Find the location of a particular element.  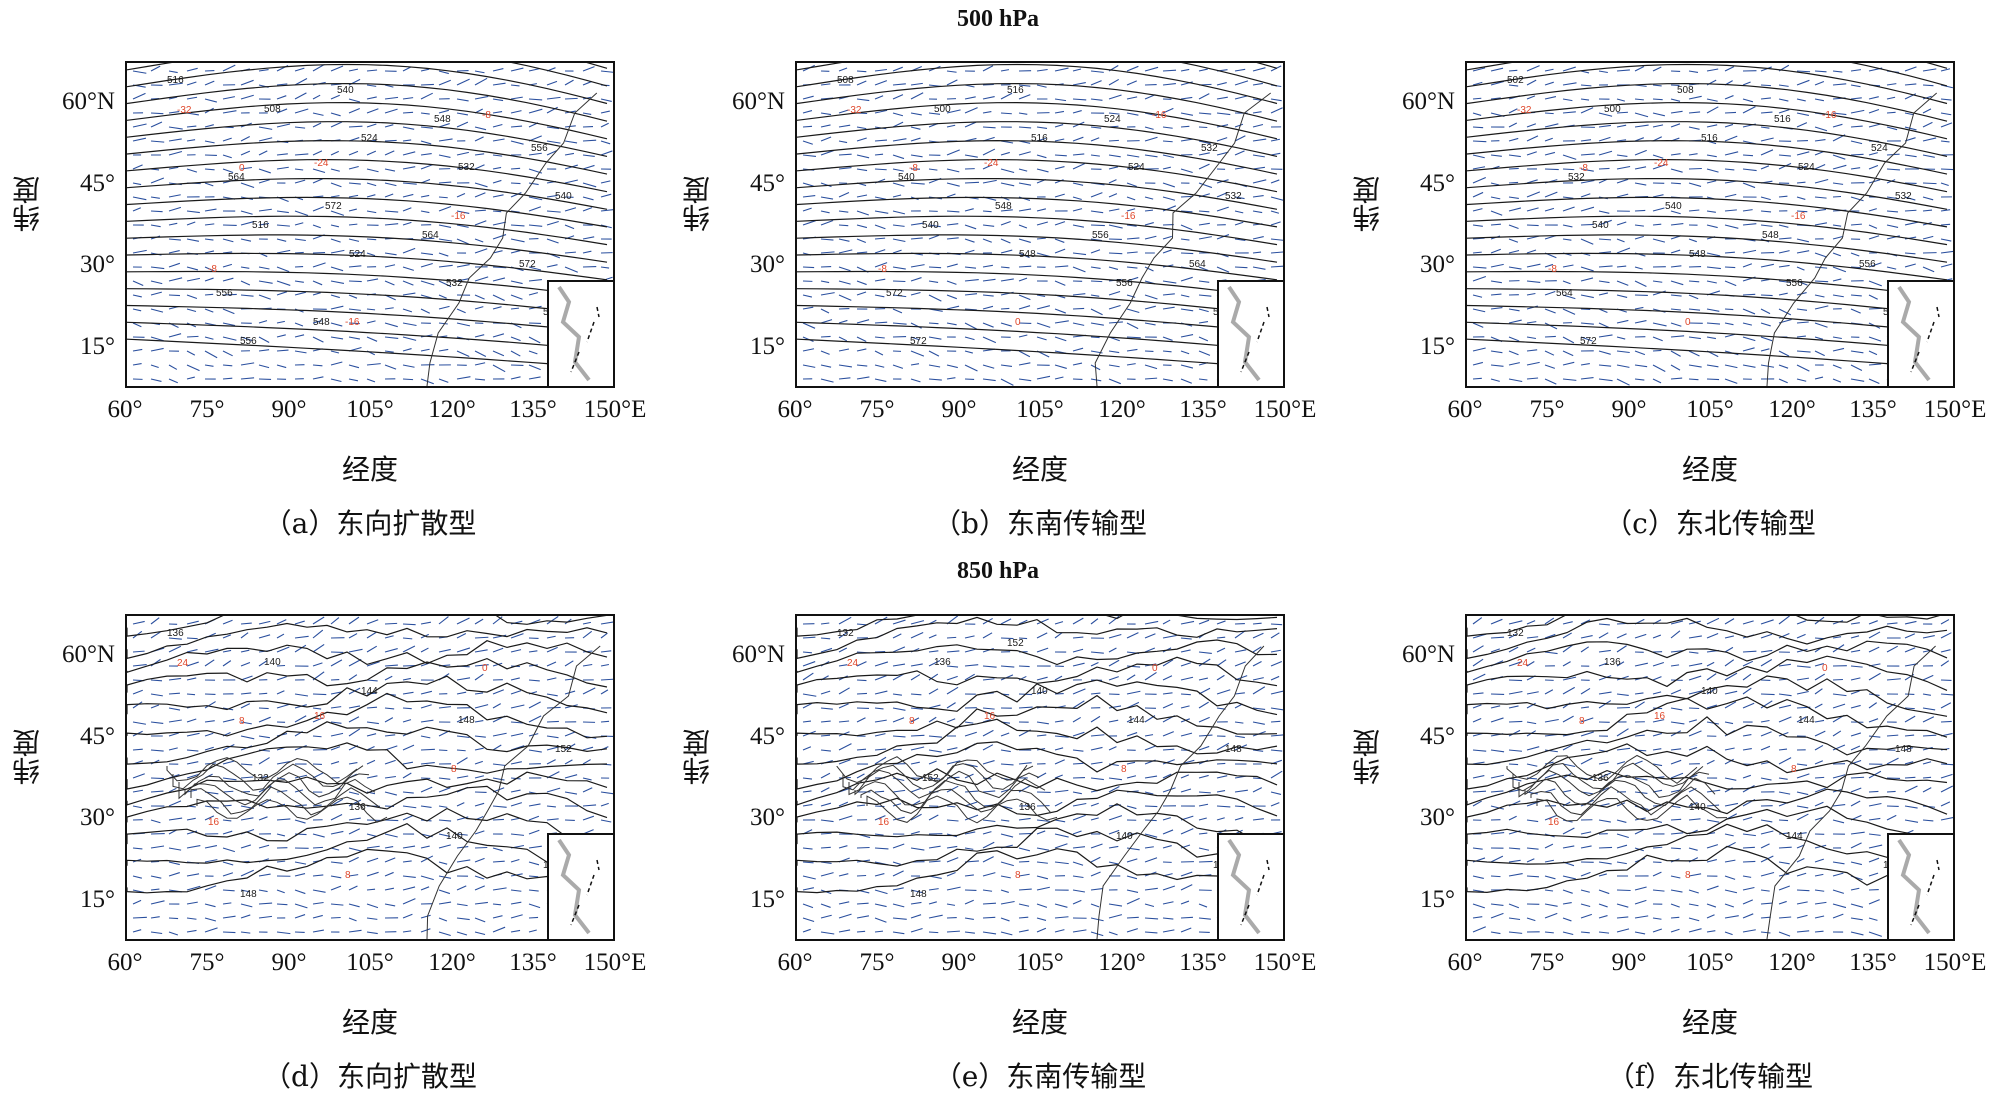

panel-caption: （a）东向扩散型 is located at coordinates (370, 522).